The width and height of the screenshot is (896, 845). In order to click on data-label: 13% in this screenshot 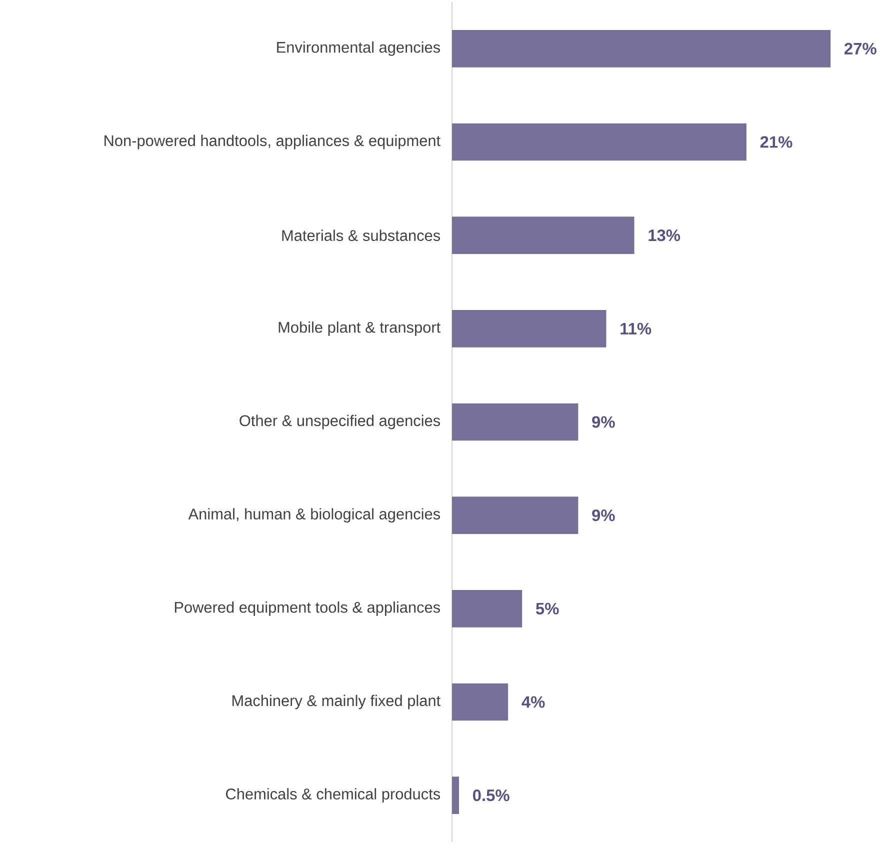, I will do `click(664, 235)`.